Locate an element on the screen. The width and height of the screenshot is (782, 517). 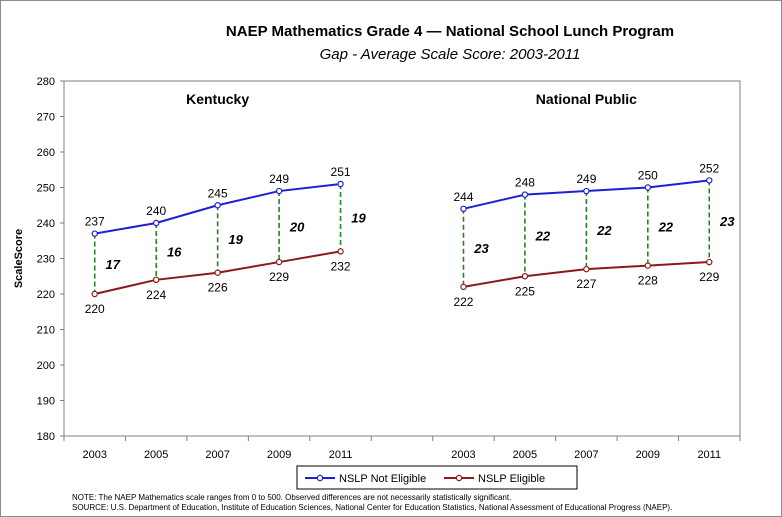
data-label-not-eligible: 244 is located at coordinates (463, 197).